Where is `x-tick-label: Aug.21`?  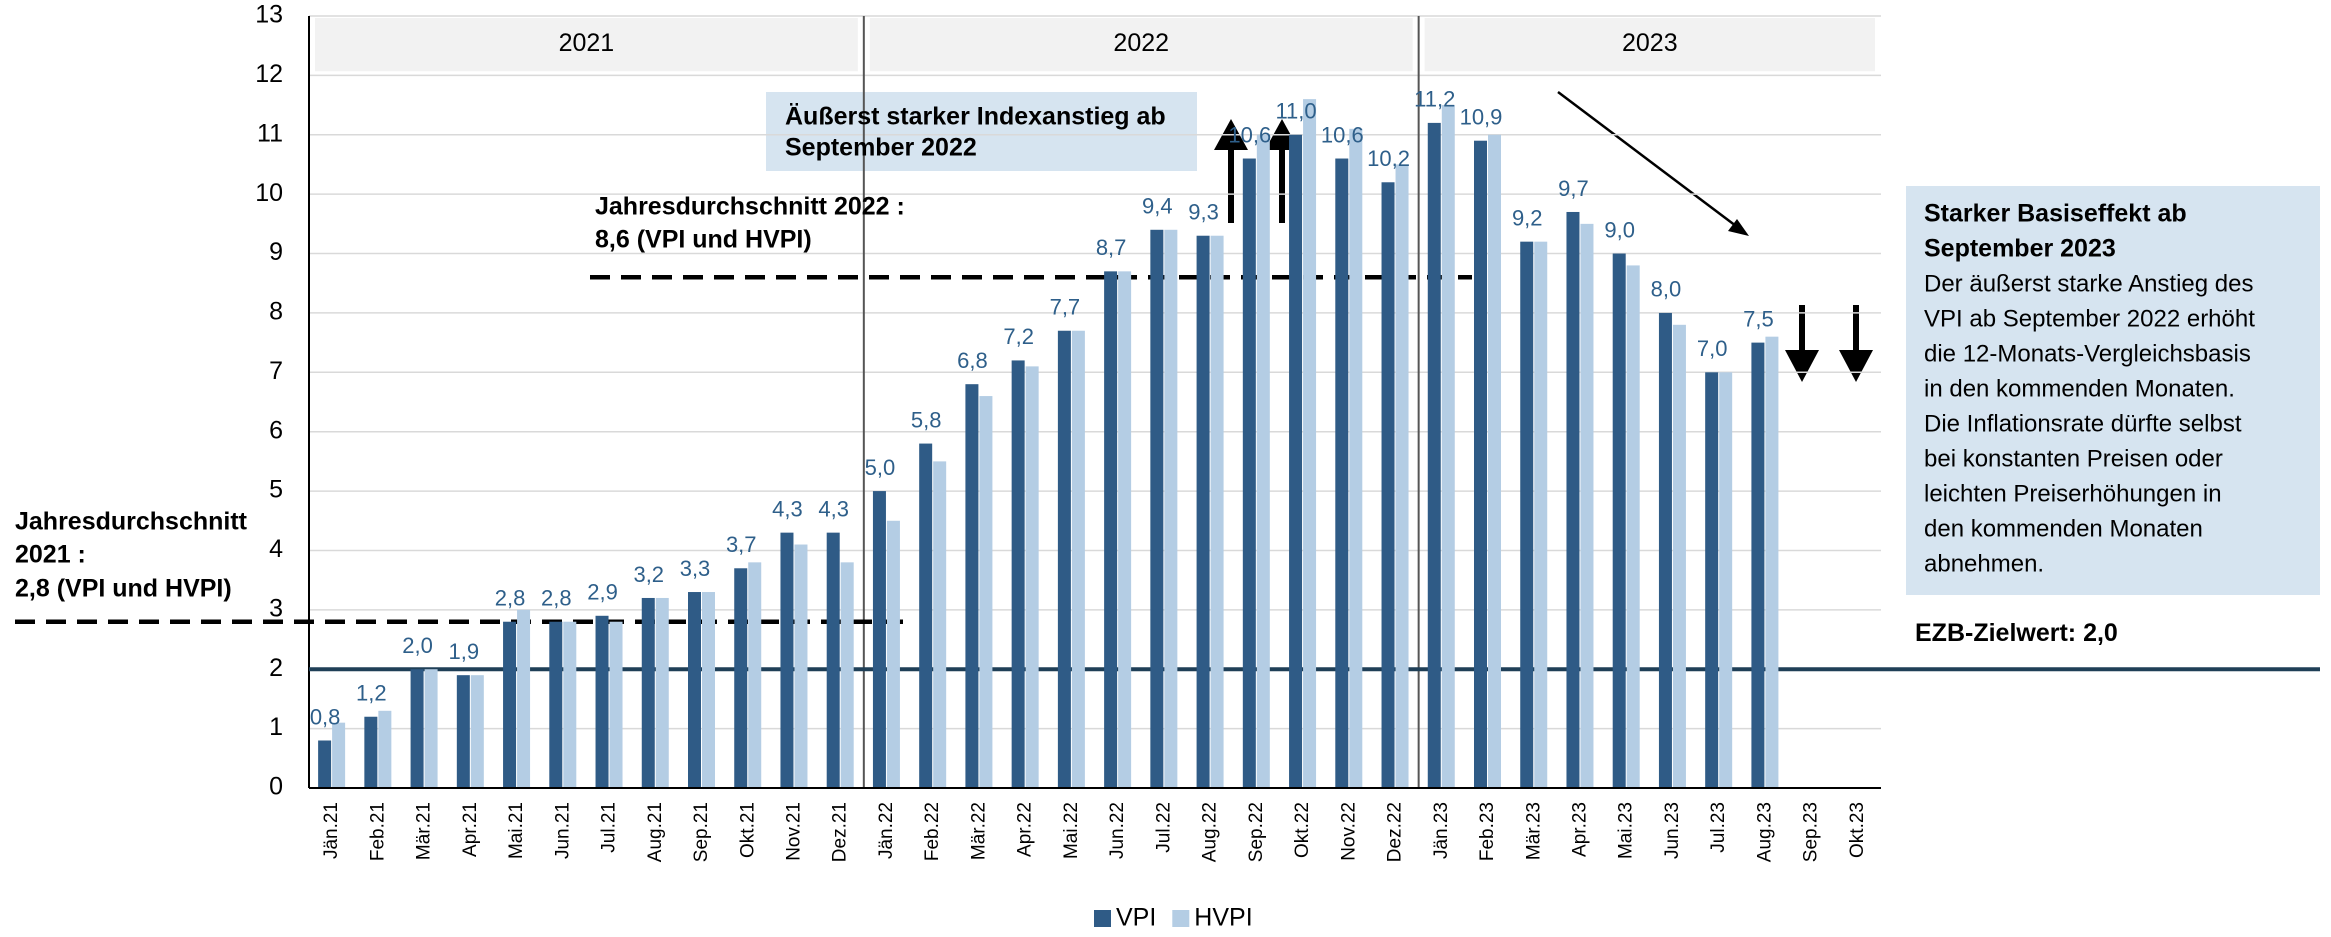
x-tick-label: Aug.21 is located at coordinates (655, 832).